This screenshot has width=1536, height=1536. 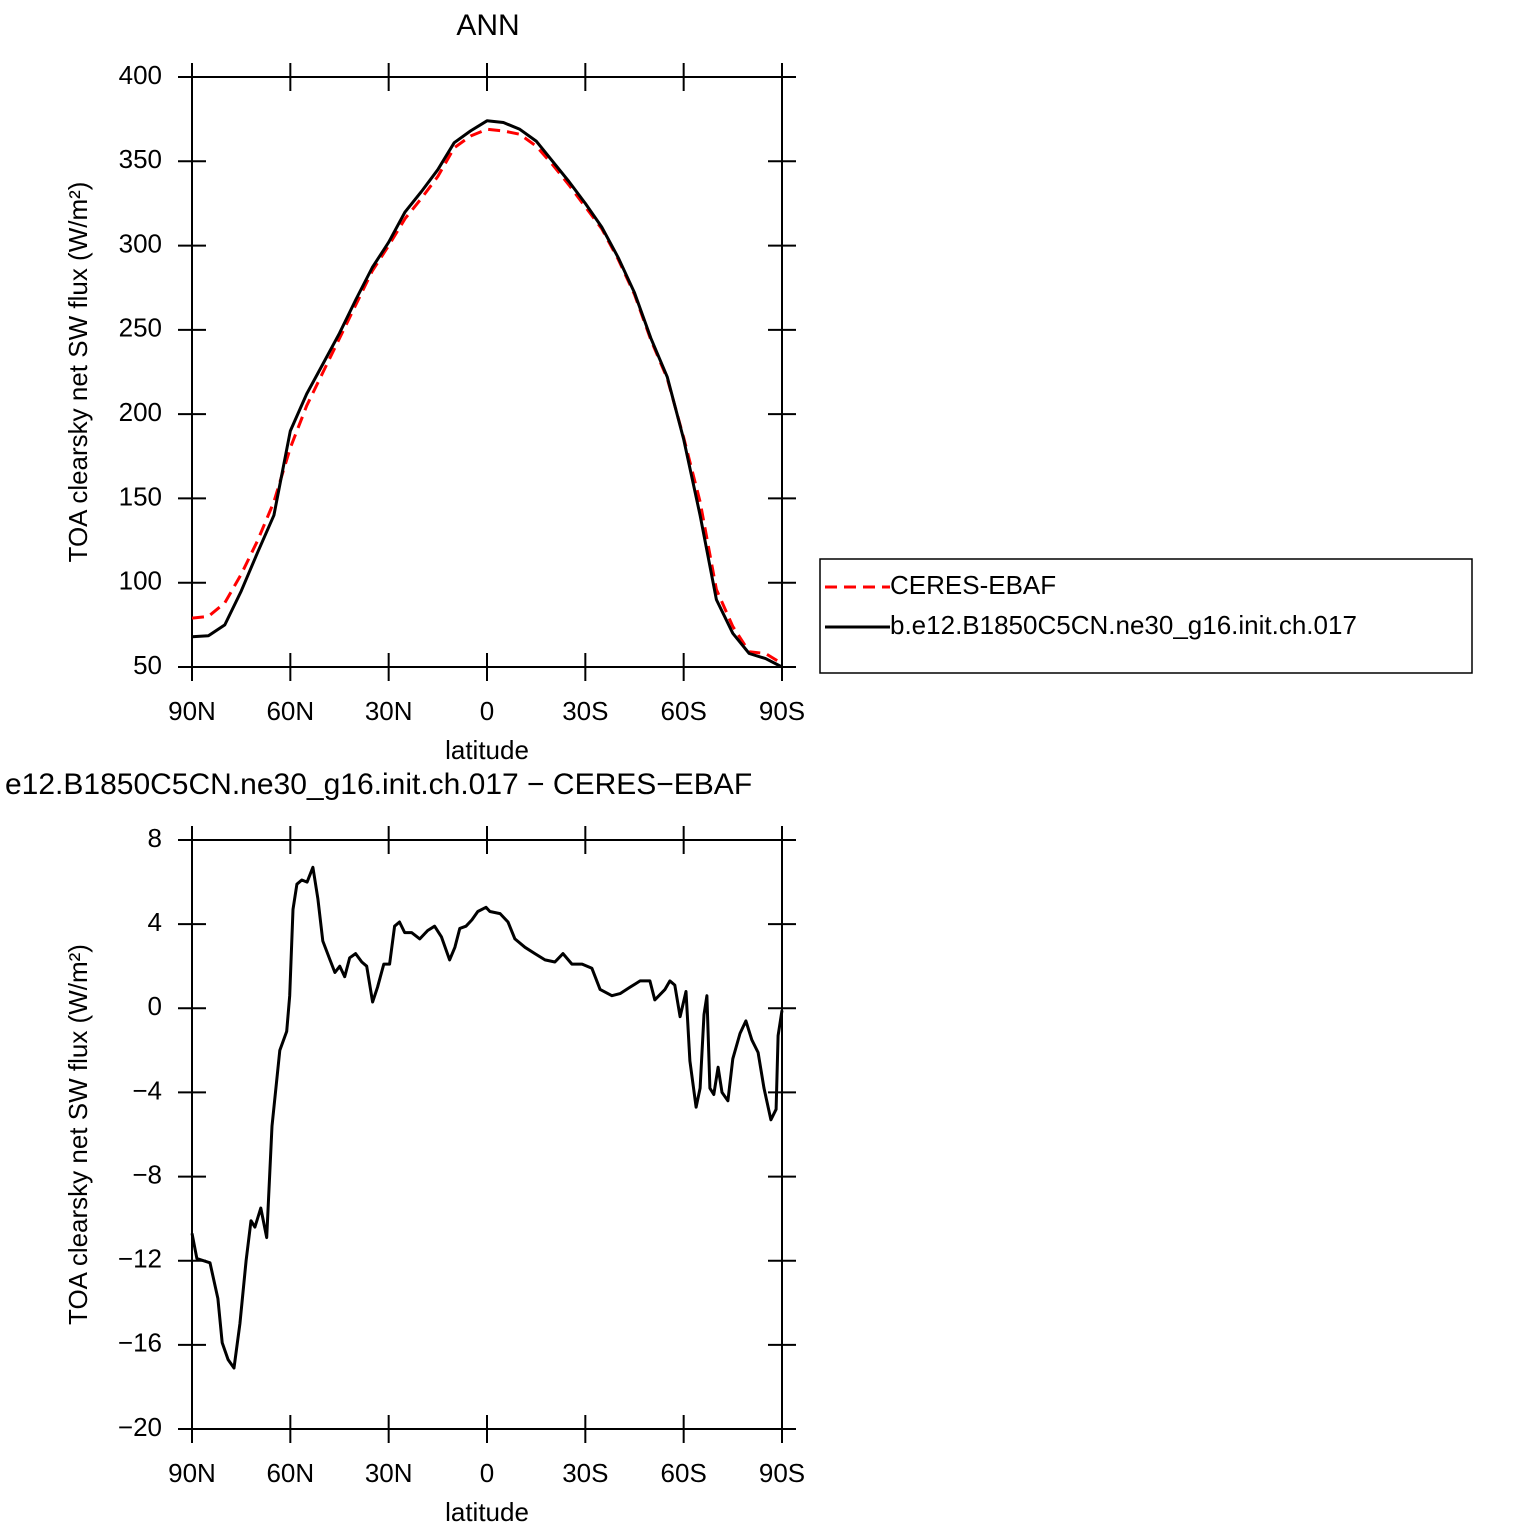 I want to click on legend-label: b.e12.B1850C5CN.ne30_g16.init.ch.017, so click(x=1123, y=625).